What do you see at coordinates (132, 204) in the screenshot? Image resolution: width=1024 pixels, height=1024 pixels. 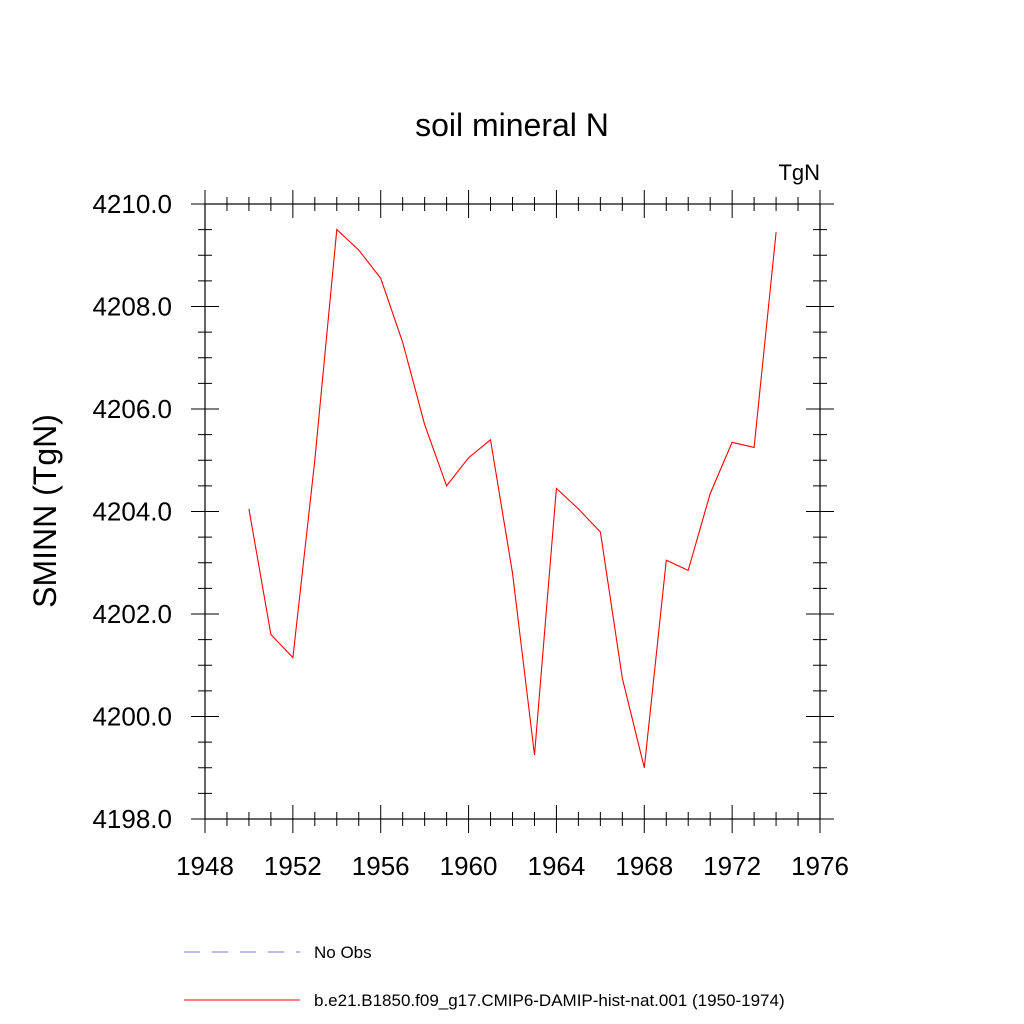 I see `y-tick-label: 4210.0` at bounding box center [132, 204].